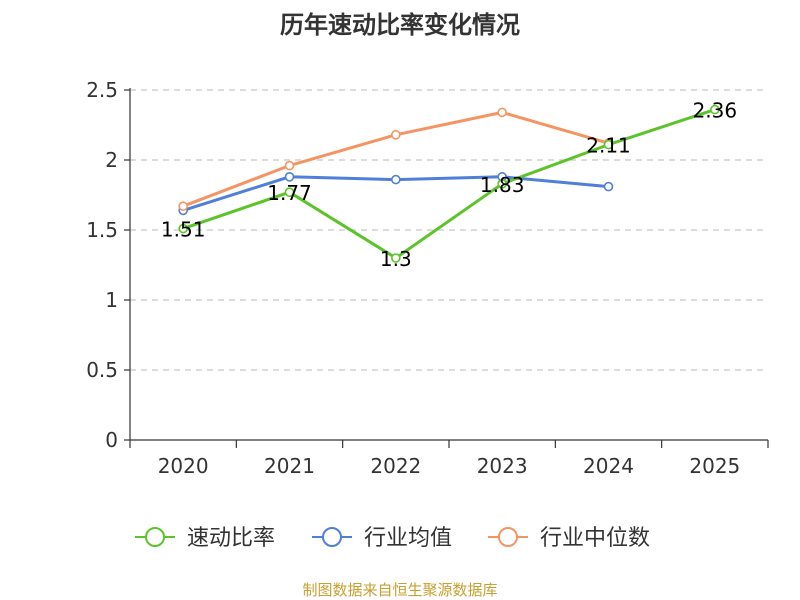  I want to click on y-tick-label: 0.5, so click(102, 370).